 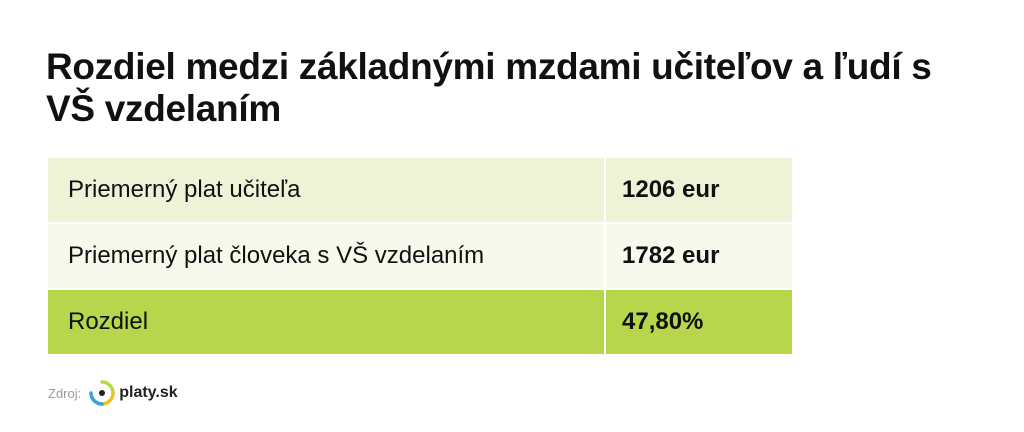 I want to click on row-value: 47,80%, so click(x=698, y=322).